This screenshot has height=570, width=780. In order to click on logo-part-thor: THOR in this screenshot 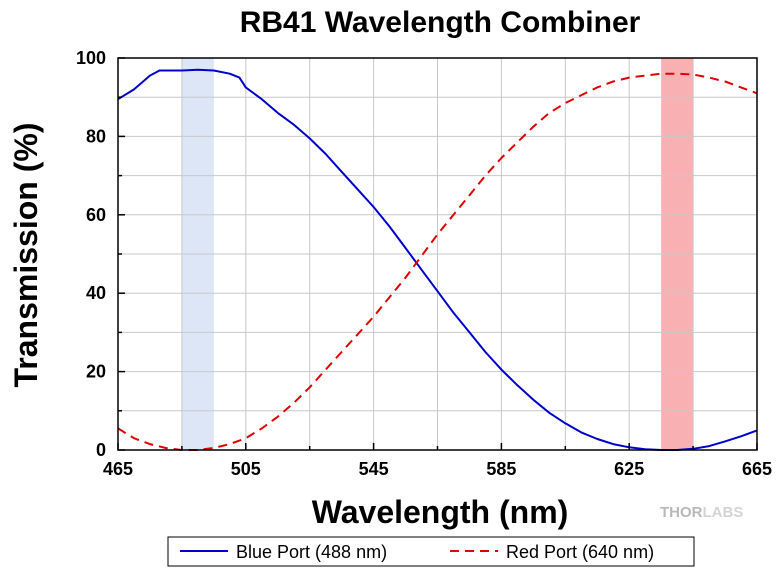, I will do `click(681, 512)`.